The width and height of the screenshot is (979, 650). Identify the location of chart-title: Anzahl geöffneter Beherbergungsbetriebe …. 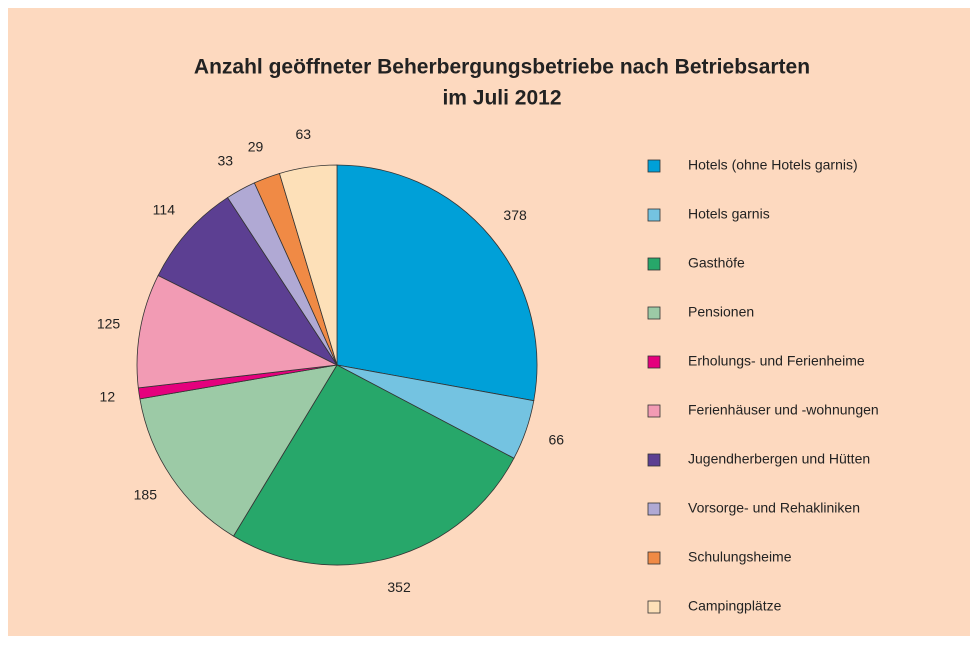
(502, 67).